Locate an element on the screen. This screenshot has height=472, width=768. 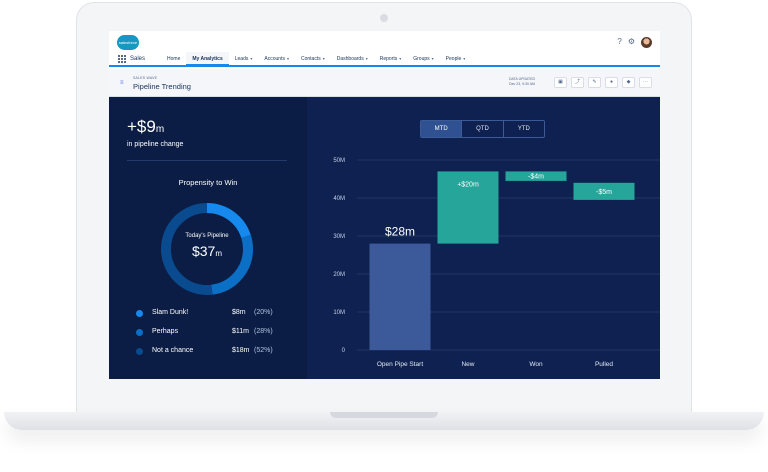
bar-pulled is located at coordinates (604, 191).